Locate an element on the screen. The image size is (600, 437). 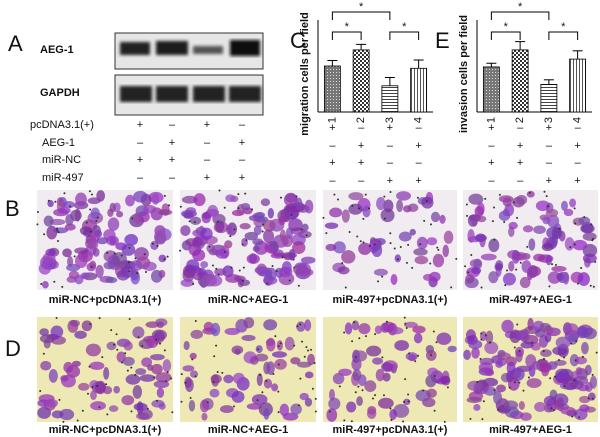
condition-sign: + is located at coordinates (390, 181).